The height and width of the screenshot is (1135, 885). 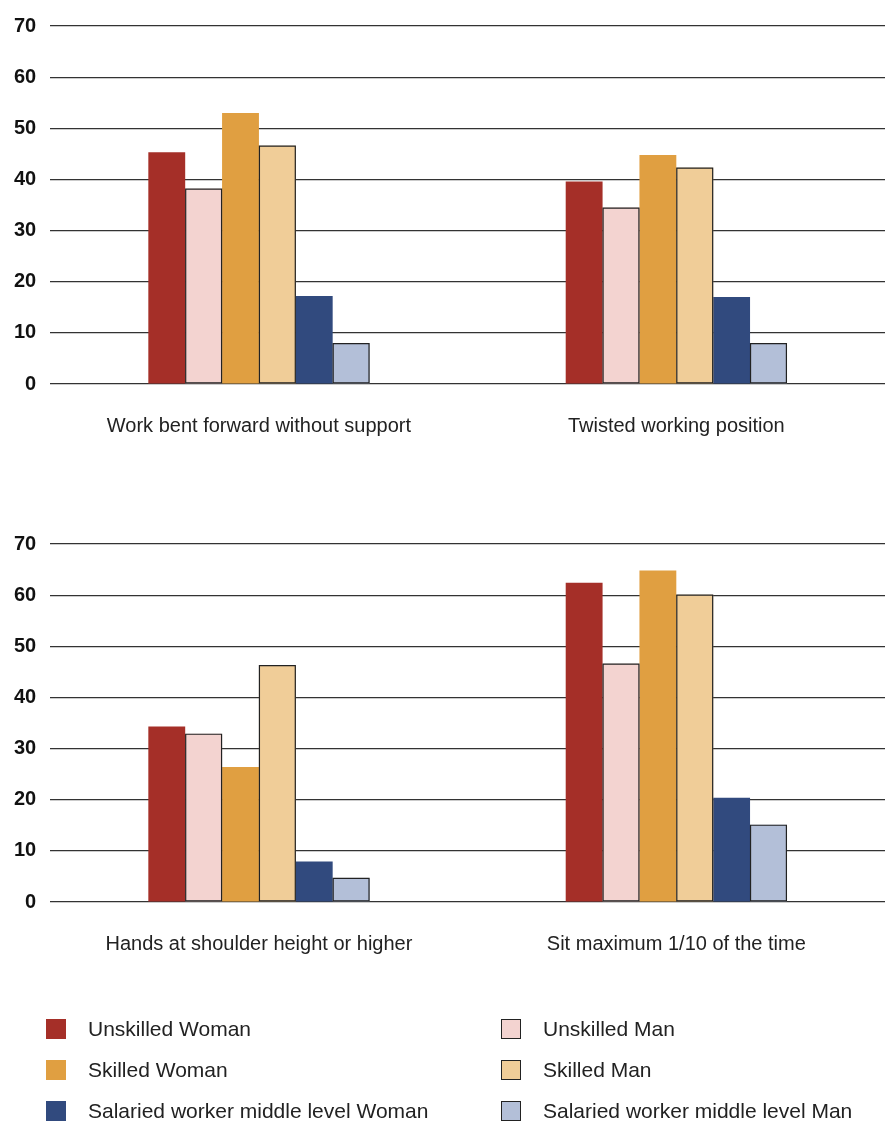 I want to click on legend-label: Unskilled Woman, so click(x=170, y=1028).